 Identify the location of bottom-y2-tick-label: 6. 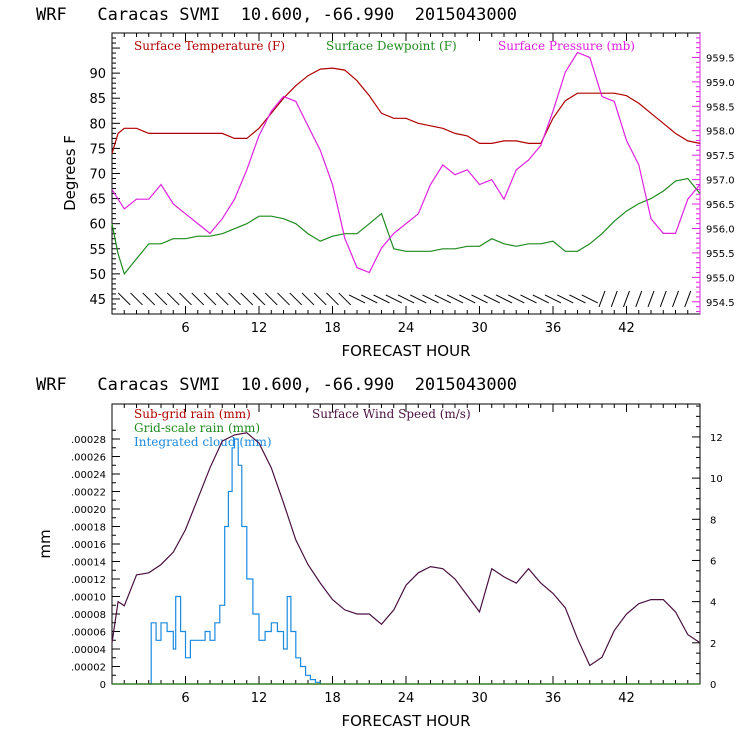
(713, 561).